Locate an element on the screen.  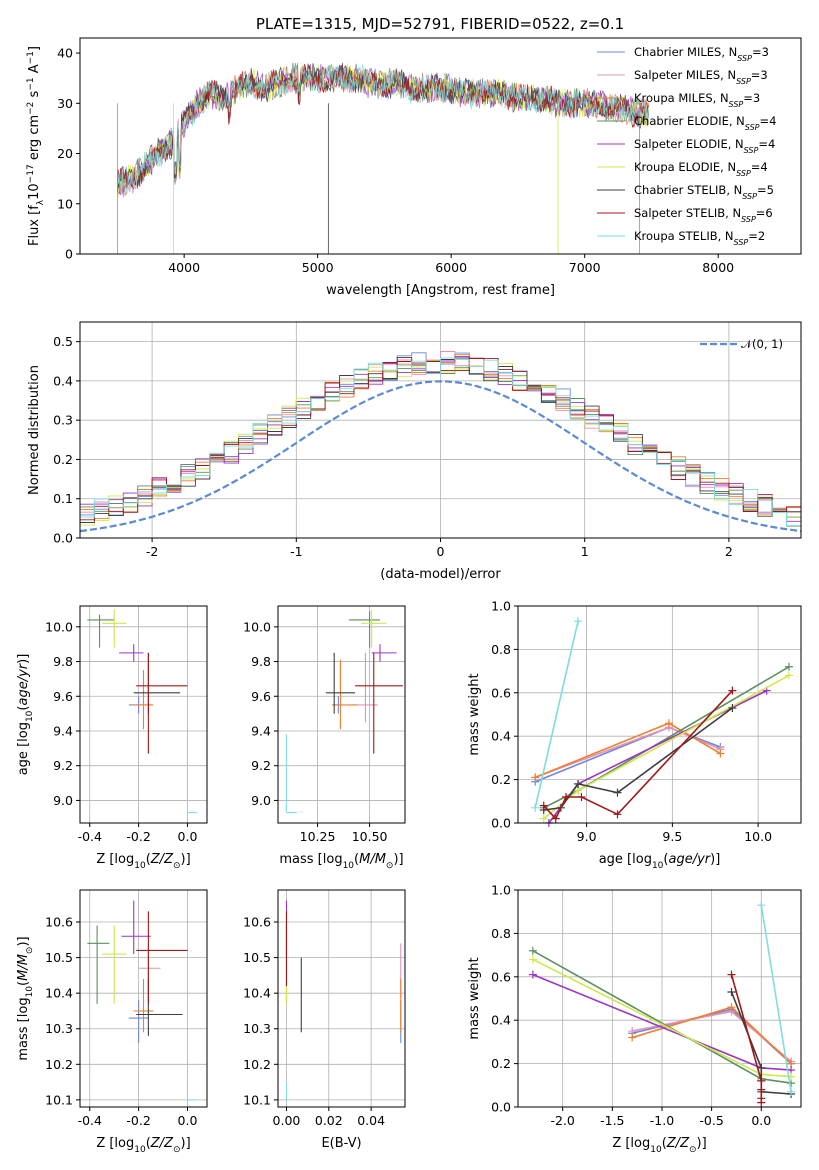
x-tick-label: 4000 is located at coordinates (184, 267).